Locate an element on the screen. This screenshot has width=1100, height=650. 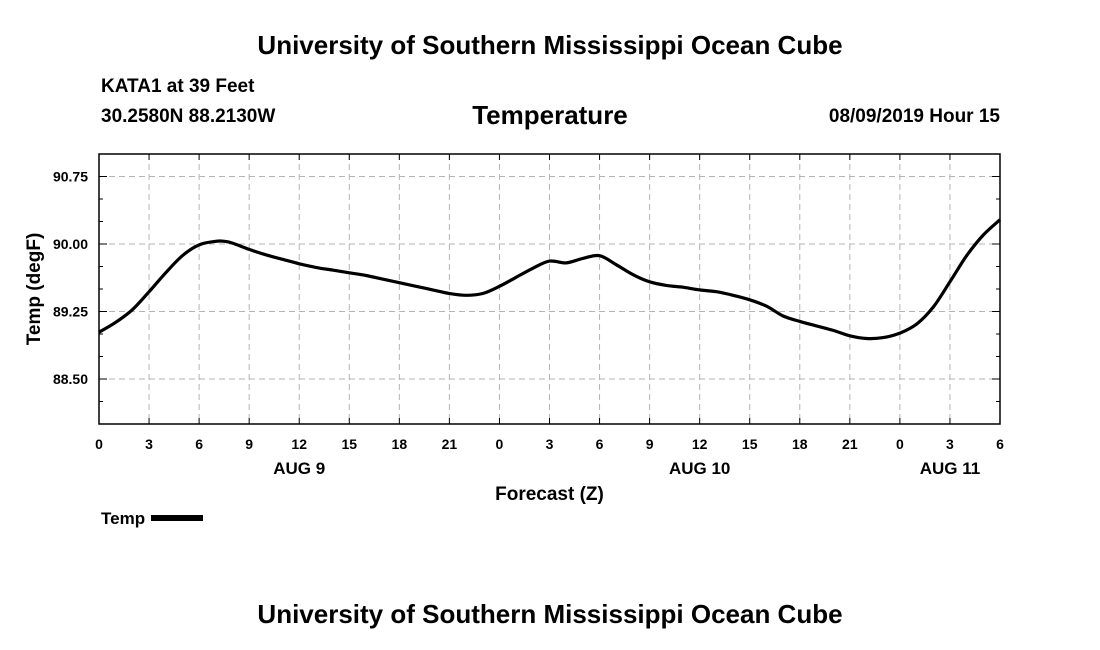
date-label: AUG 9 is located at coordinates (299, 468).